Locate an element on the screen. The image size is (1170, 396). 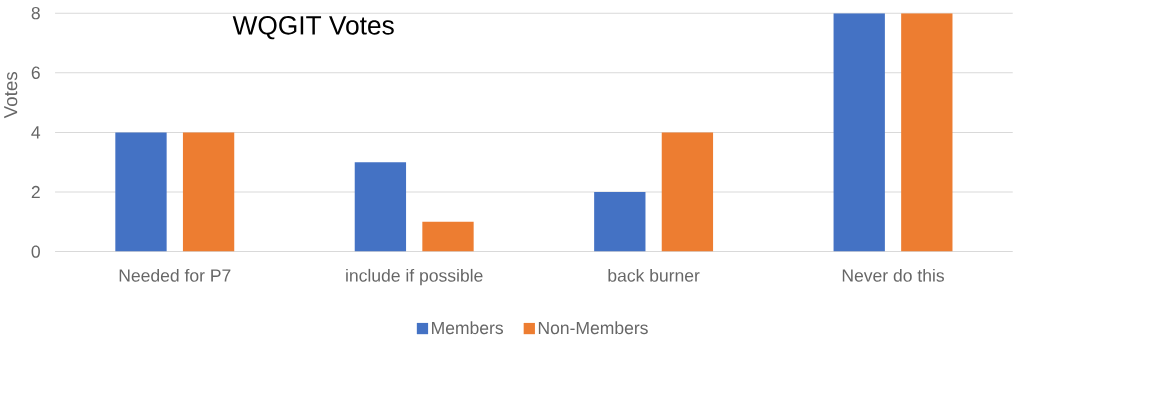
x-tick-label: back burner is located at coordinates (654, 275).